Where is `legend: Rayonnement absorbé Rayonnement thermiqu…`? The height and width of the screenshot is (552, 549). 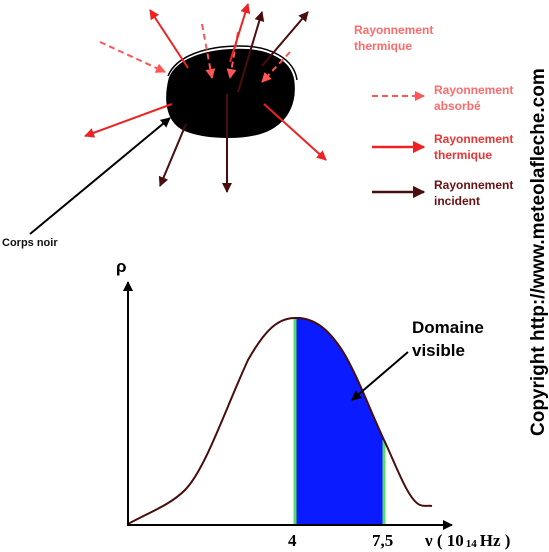 legend: Rayonnement absorbé Rayonnement thermiqu… is located at coordinates (444, 145).